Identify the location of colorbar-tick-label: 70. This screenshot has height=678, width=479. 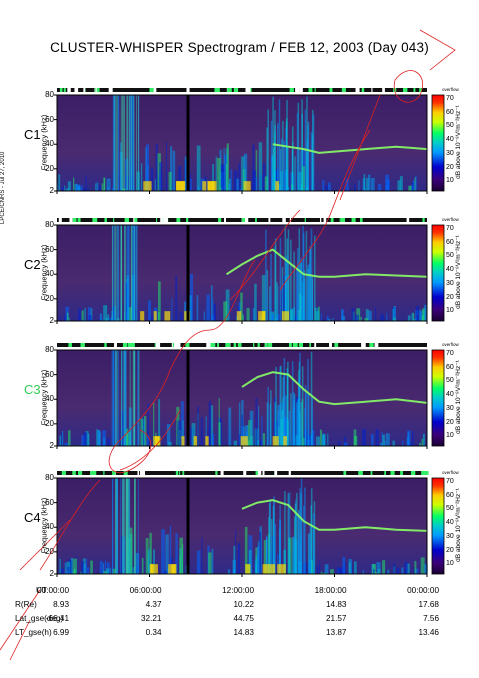
(450, 353).